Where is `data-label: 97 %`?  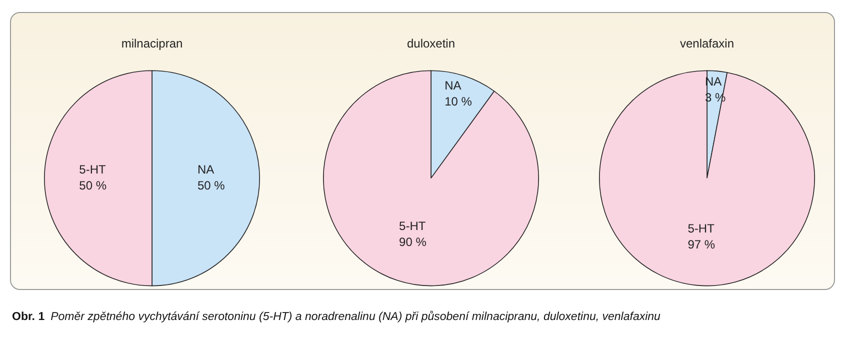
data-label: 97 % is located at coordinates (702, 244).